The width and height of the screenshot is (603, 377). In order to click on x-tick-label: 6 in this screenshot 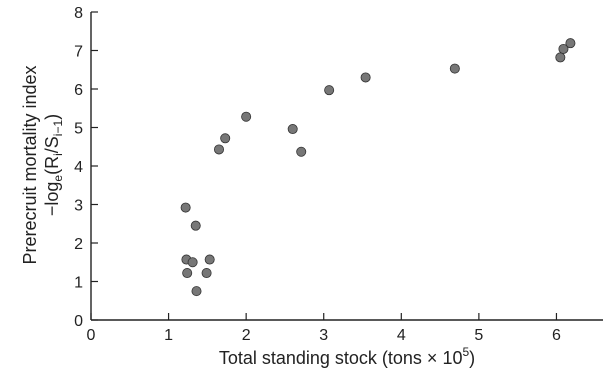, I will do `click(556, 335)`.